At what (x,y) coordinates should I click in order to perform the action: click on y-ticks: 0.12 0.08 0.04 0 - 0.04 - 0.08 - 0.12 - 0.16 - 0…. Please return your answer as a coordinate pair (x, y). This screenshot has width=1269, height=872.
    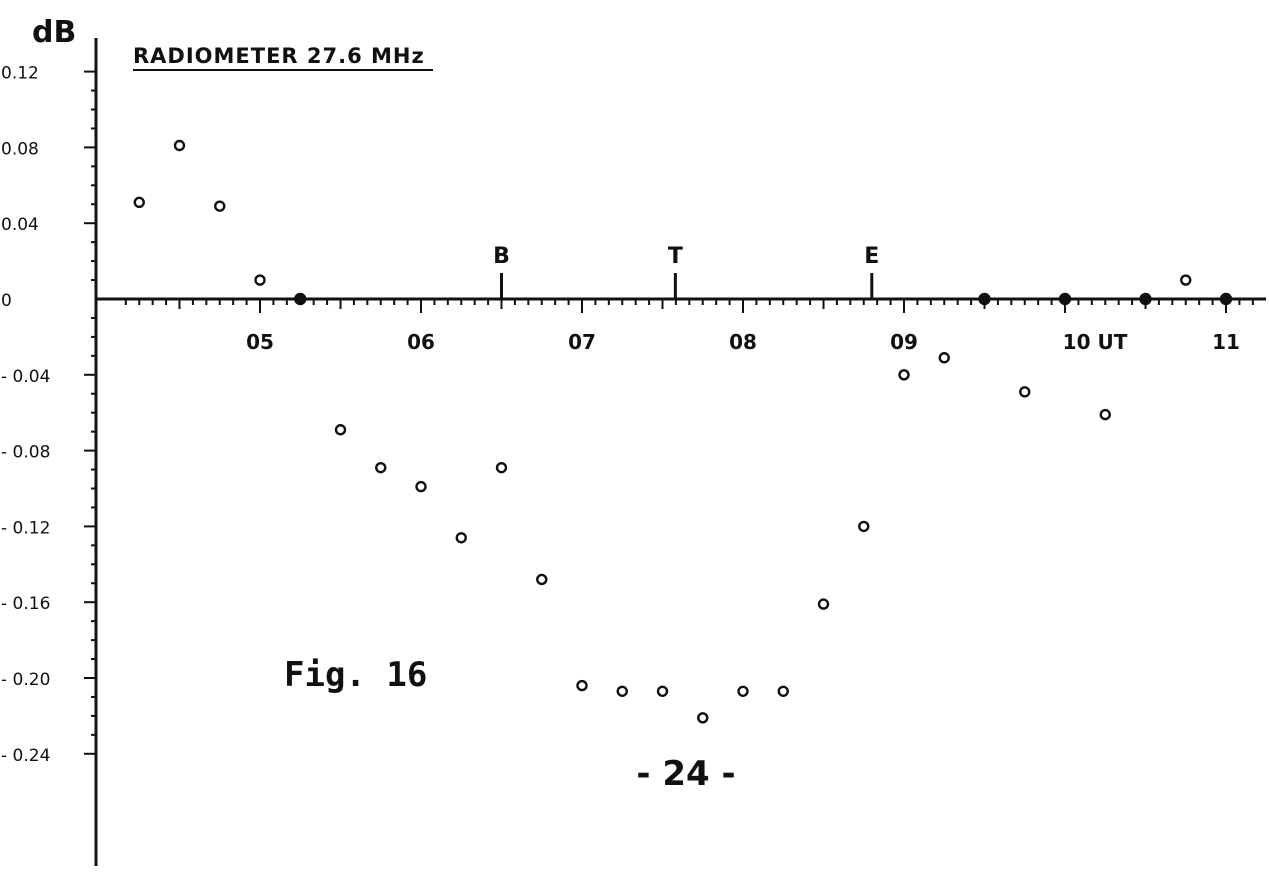
    Looking at the image, I should click on (48, 415).